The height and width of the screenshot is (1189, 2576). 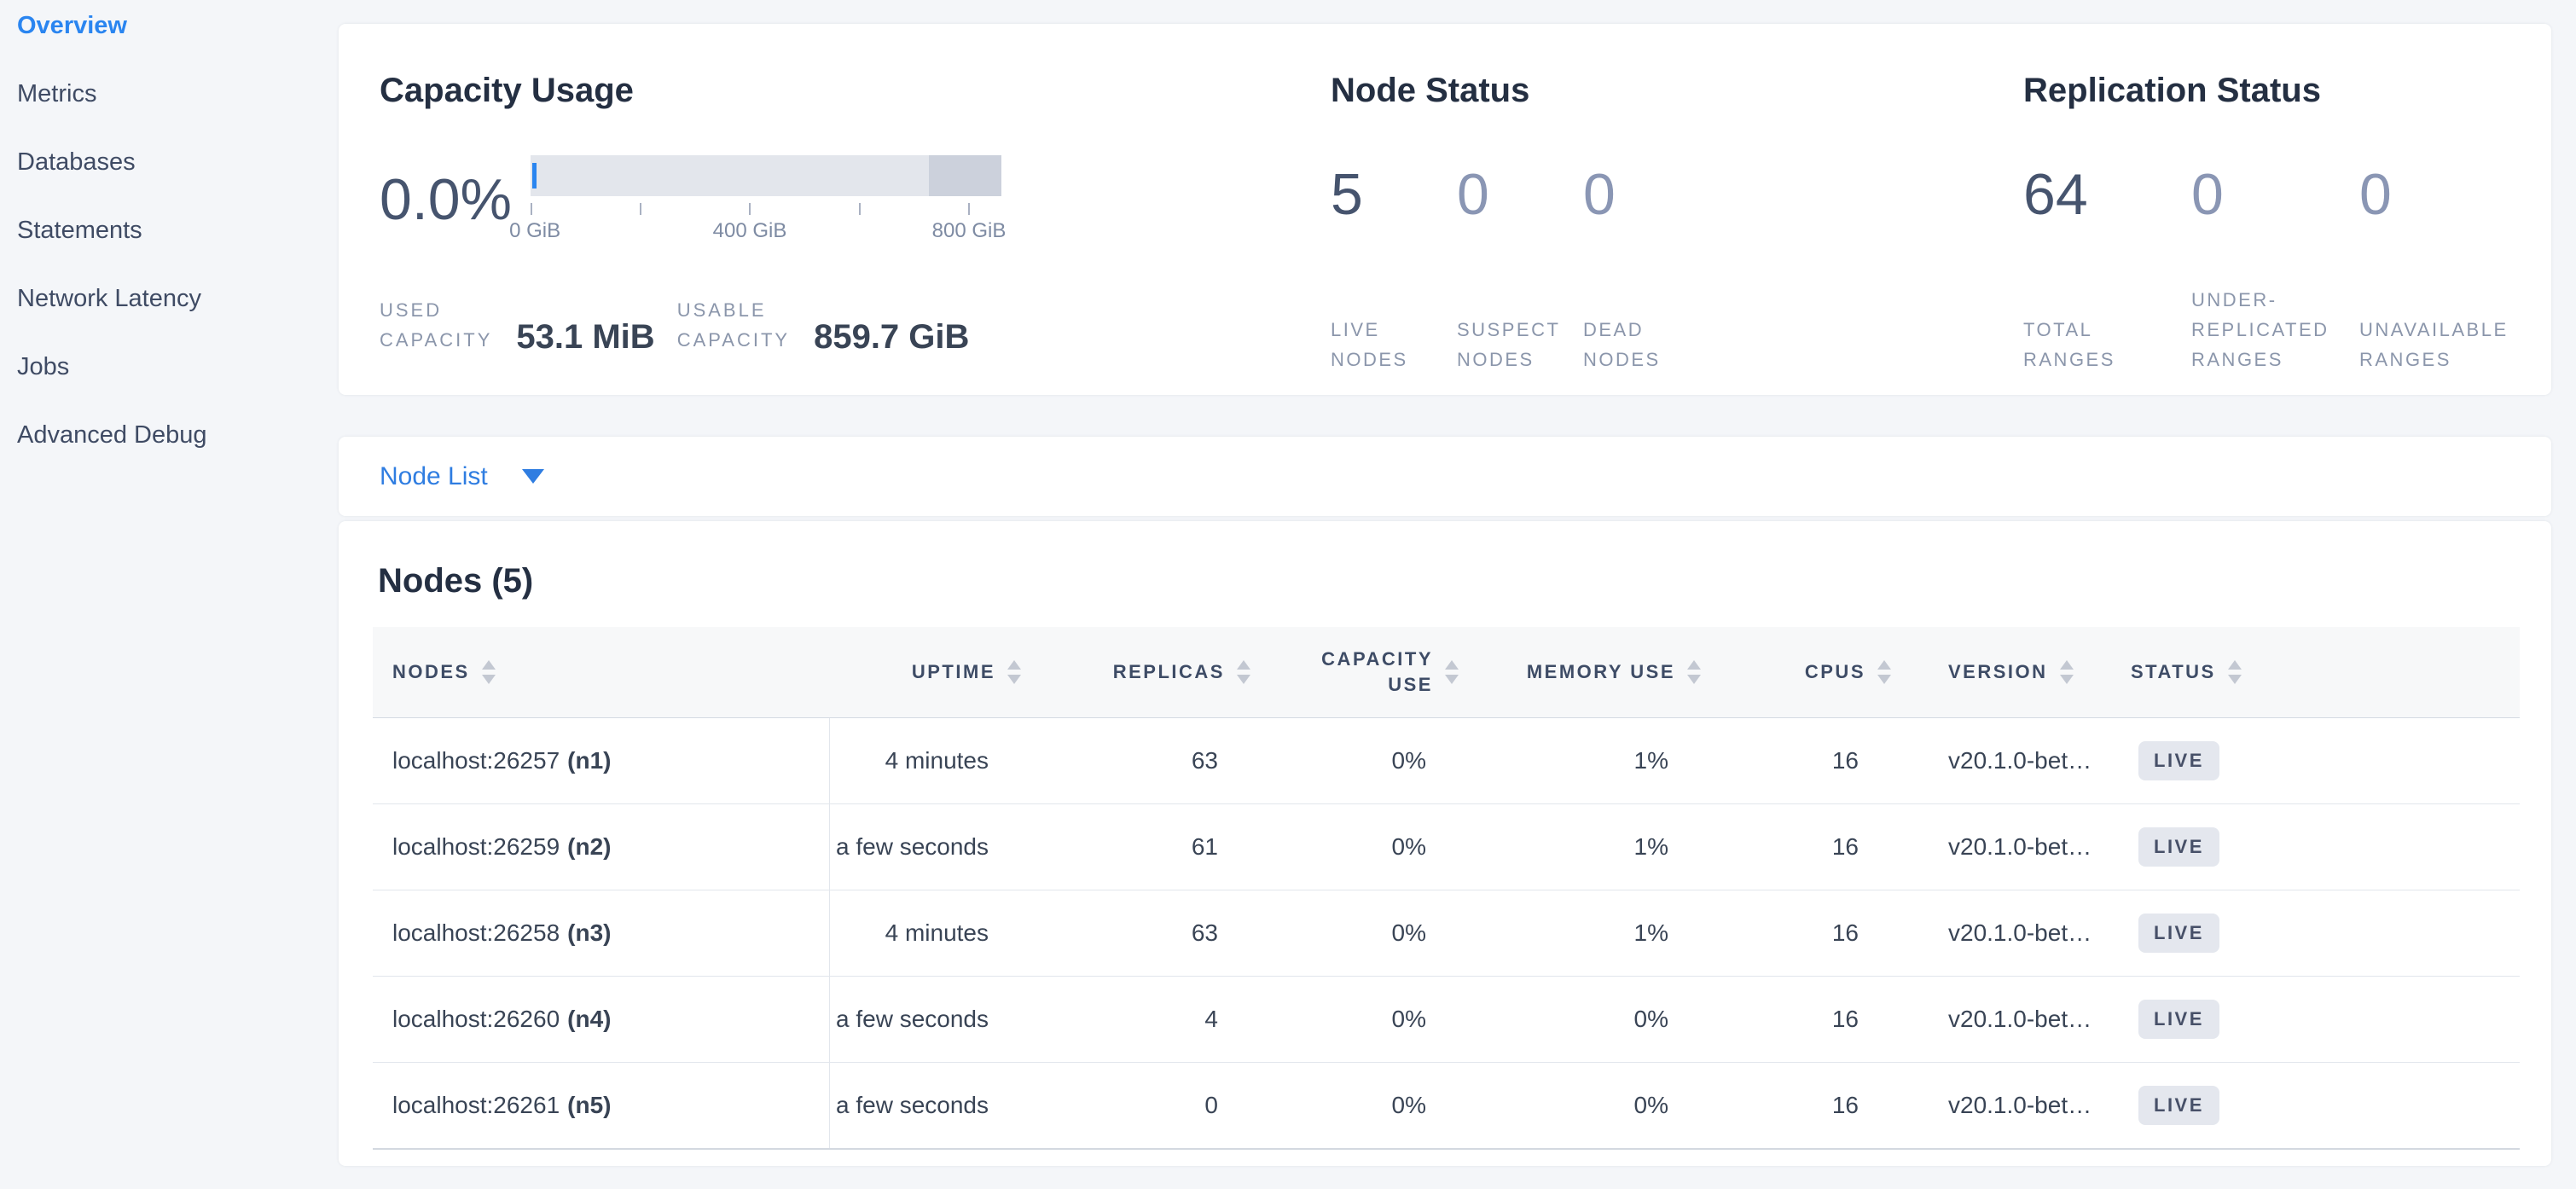 What do you see at coordinates (476, 1019) in the screenshot?
I see `node-address: localhost:26260` at bounding box center [476, 1019].